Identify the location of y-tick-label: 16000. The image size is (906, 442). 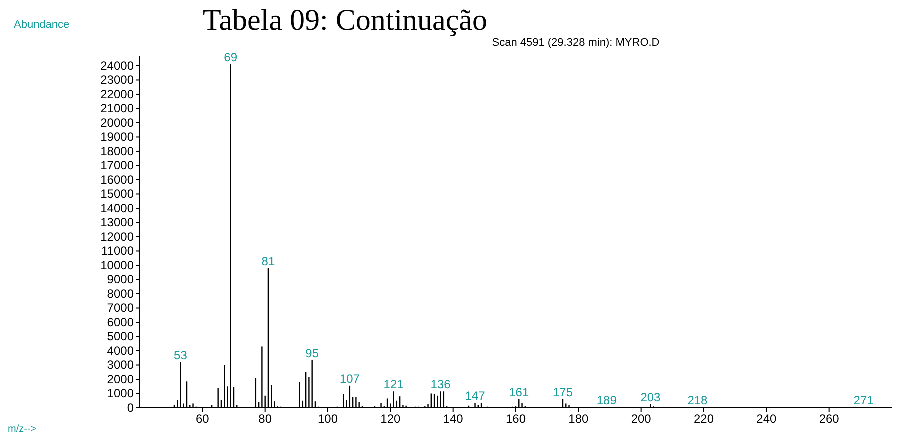
(117, 179).